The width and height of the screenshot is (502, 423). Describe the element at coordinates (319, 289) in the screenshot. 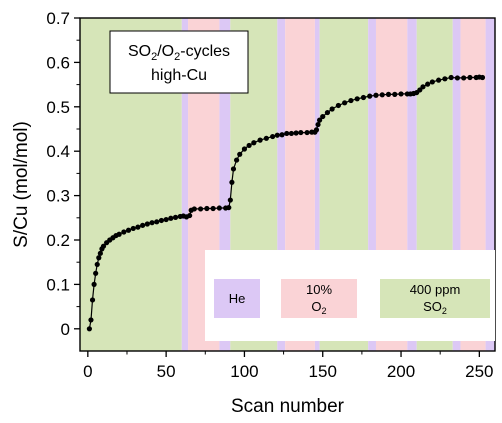

I see `legend-label-o2-line1: 10%` at that location.